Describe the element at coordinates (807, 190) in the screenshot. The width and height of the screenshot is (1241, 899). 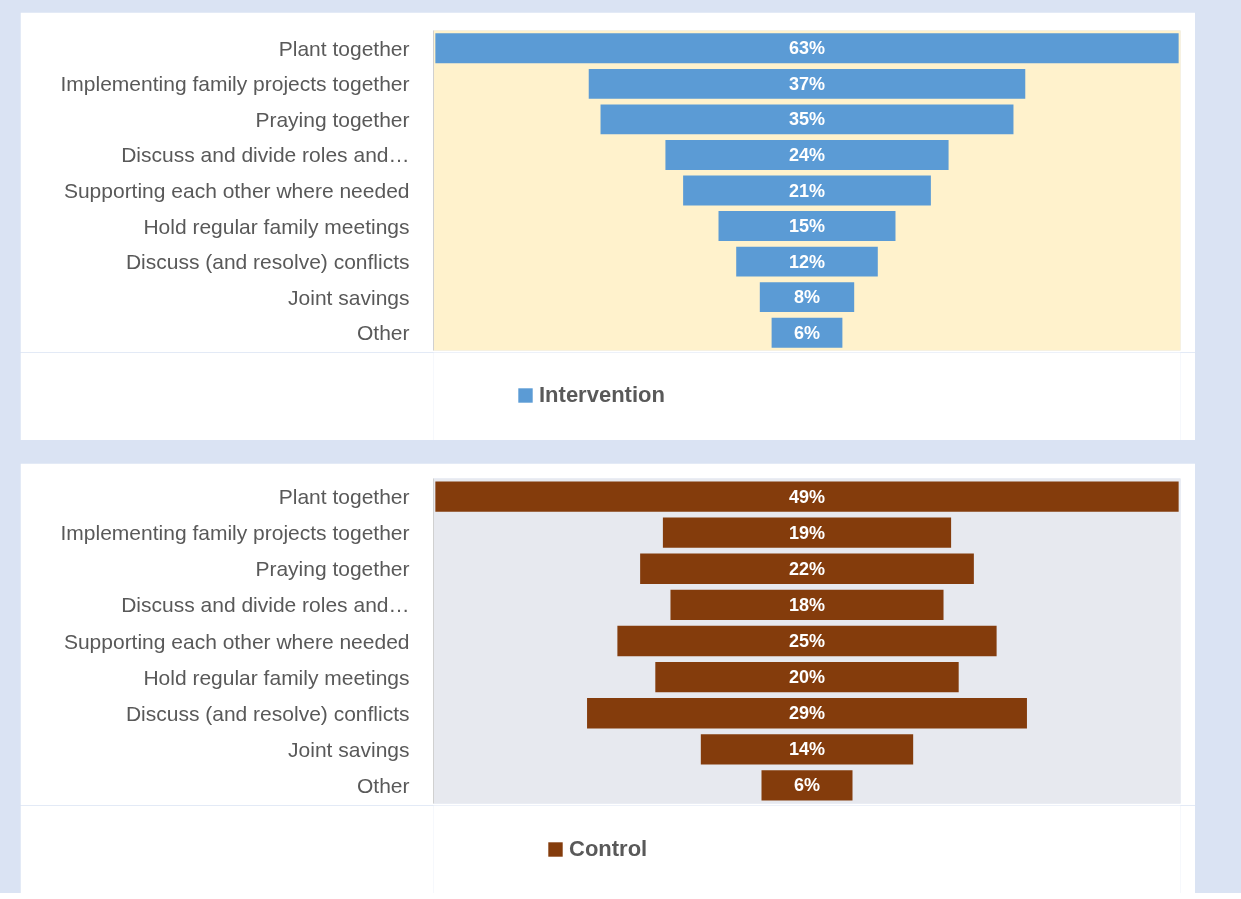
I see `data-label: 21%` at that location.